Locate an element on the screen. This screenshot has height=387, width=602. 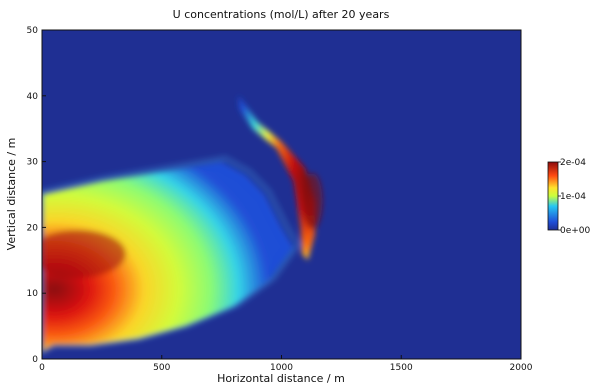
x-axis-label: Horizontal distance / m is located at coordinates (281, 378).